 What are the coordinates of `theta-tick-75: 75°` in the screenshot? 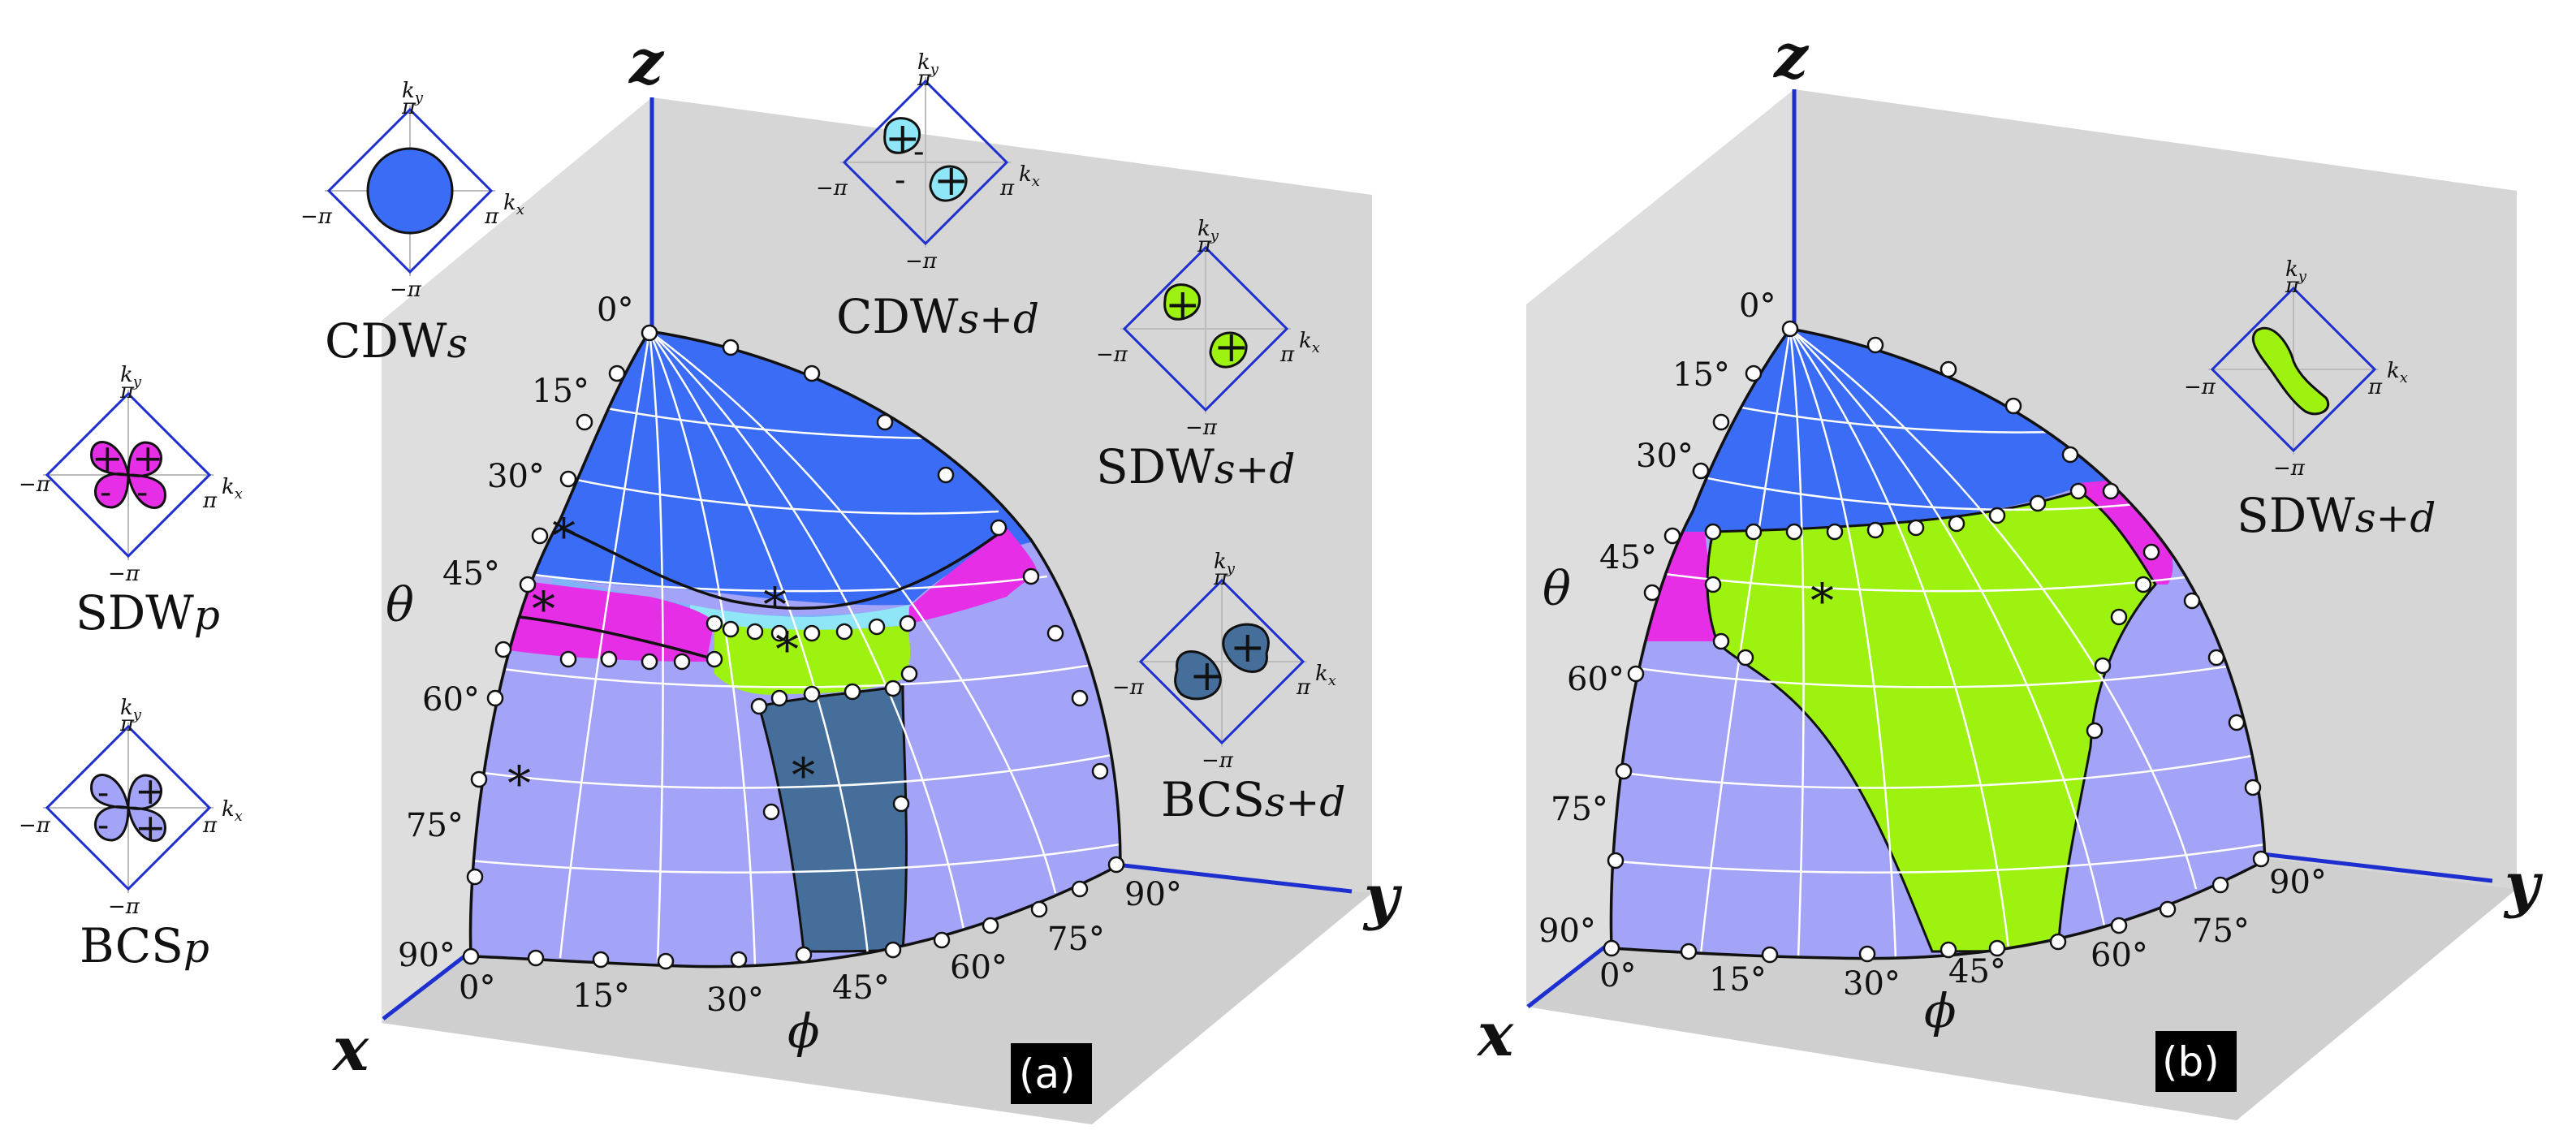 It's located at (435, 826).